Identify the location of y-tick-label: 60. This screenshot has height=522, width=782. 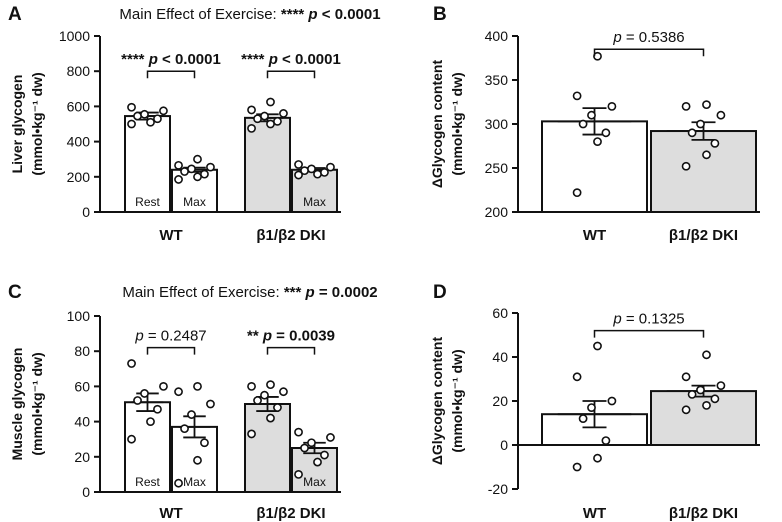
(500, 313).